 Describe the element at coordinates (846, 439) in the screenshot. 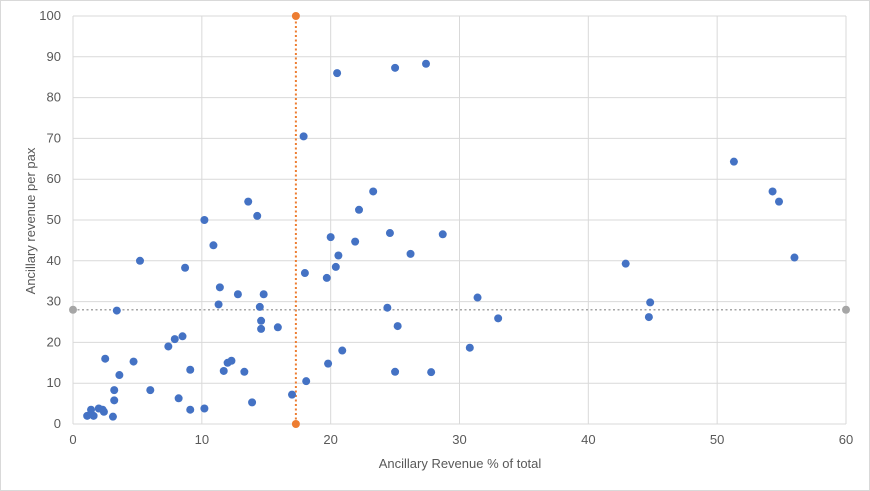

I see `x-tick-label: 60` at that location.